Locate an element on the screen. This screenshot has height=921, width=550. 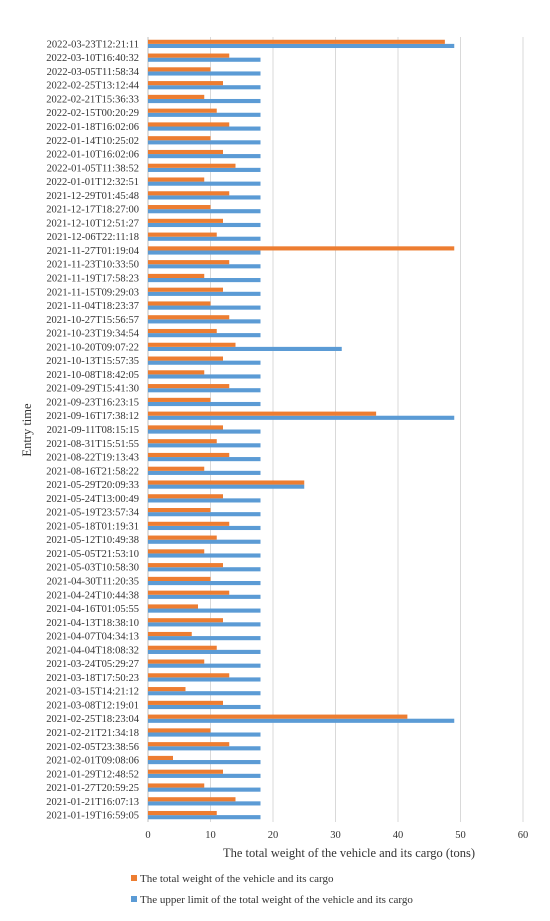
y-tick-label: 2021-01-29T12:48:52 is located at coordinates (92, 774).